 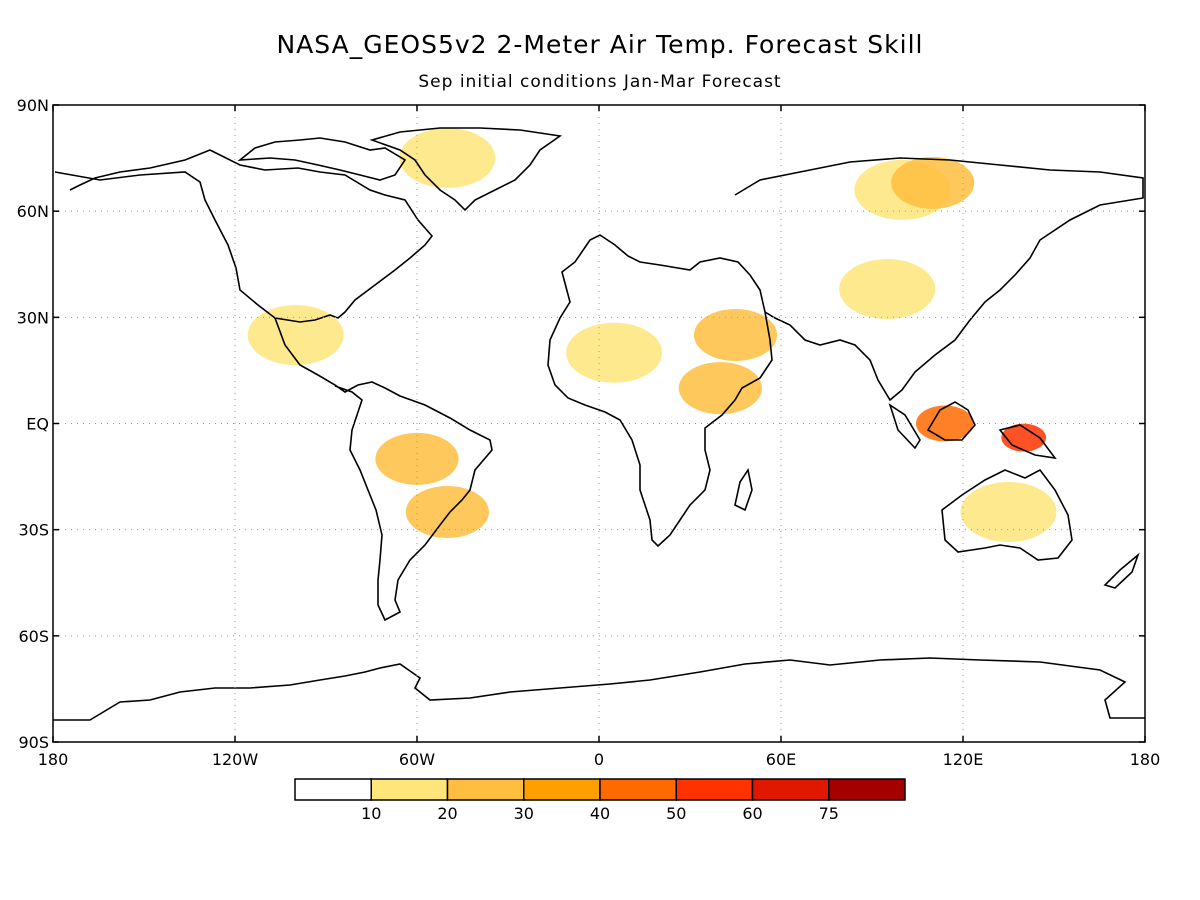 What do you see at coordinates (676, 813) in the screenshot?
I see `colorbar-label: 50` at bounding box center [676, 813].